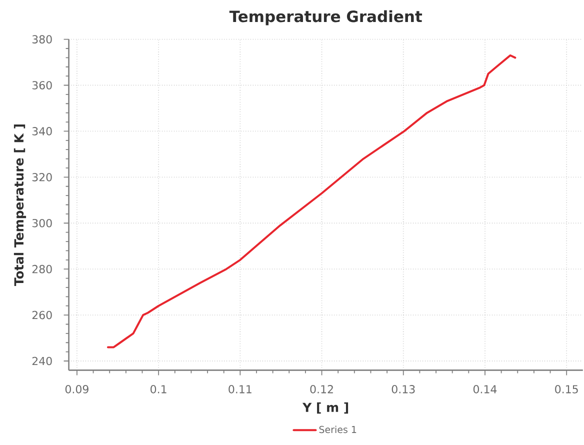 This screenshot has height=445, width=584. Describe the element at coordinates (337, 430) in the screenshot. I see `legend-label: Series 1` at that location.